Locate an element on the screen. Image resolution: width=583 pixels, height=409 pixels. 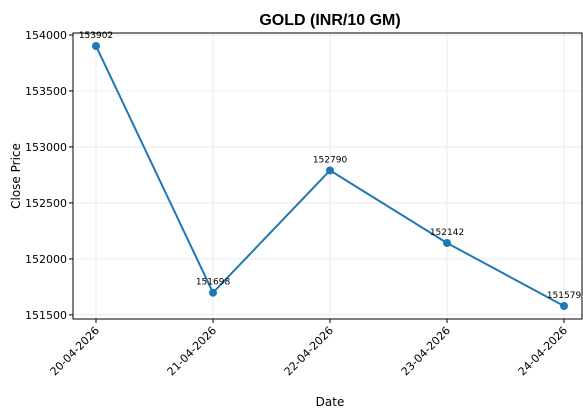
y-tick-label: 153500 is located at coordinates (46, 91).